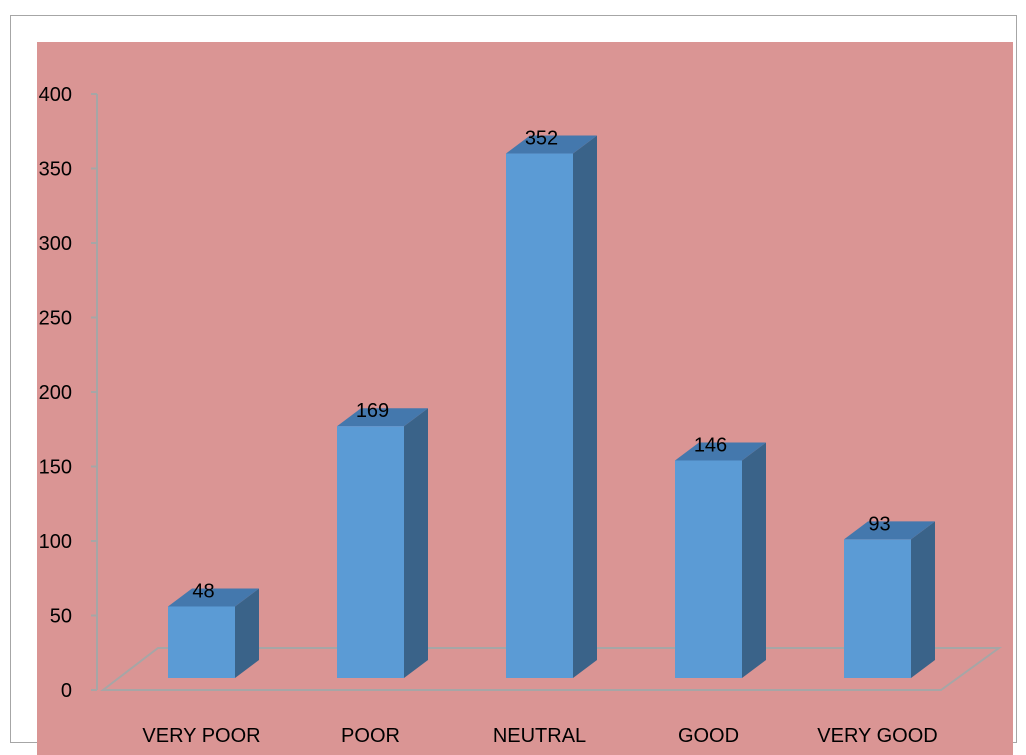 This screenshot has width=1026, height=755. Describe the element at coordinates (879, 524) in the screenshot. I see `data-label: 93` at that location.